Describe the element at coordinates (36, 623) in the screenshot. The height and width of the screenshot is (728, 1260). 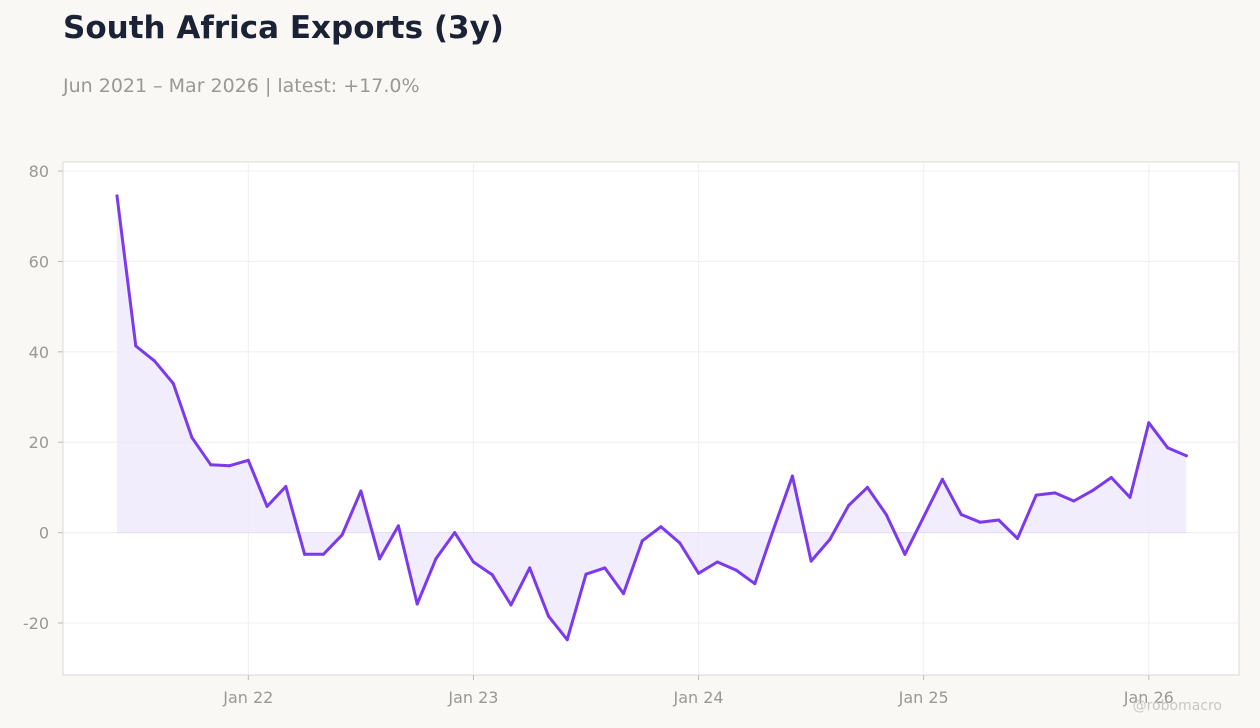
I see `y-tick-label: -20` at that location.